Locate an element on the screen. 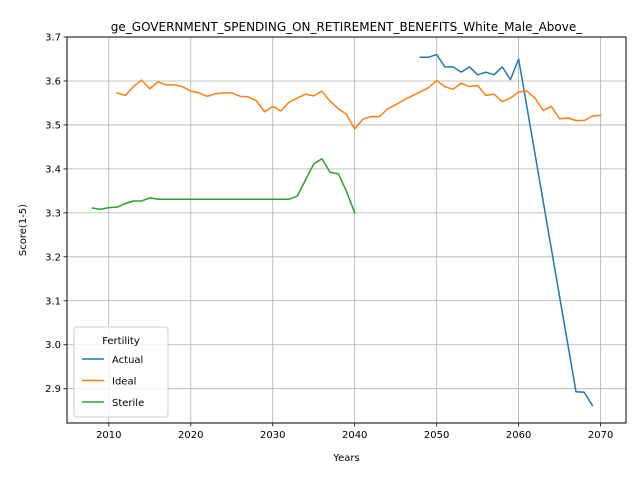 The image size is (640, 480). series-line-sterile is located at coordinates (223, 186).